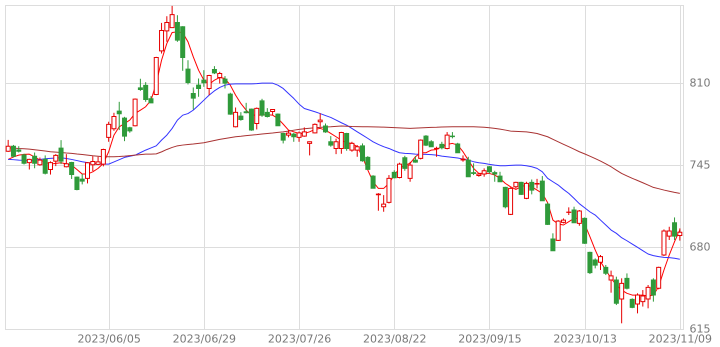  What do you see at coordinates (490, 339) in the screenshot?
I see `x-tick-label: 2023/09/15` at bounding box center [490, 339].